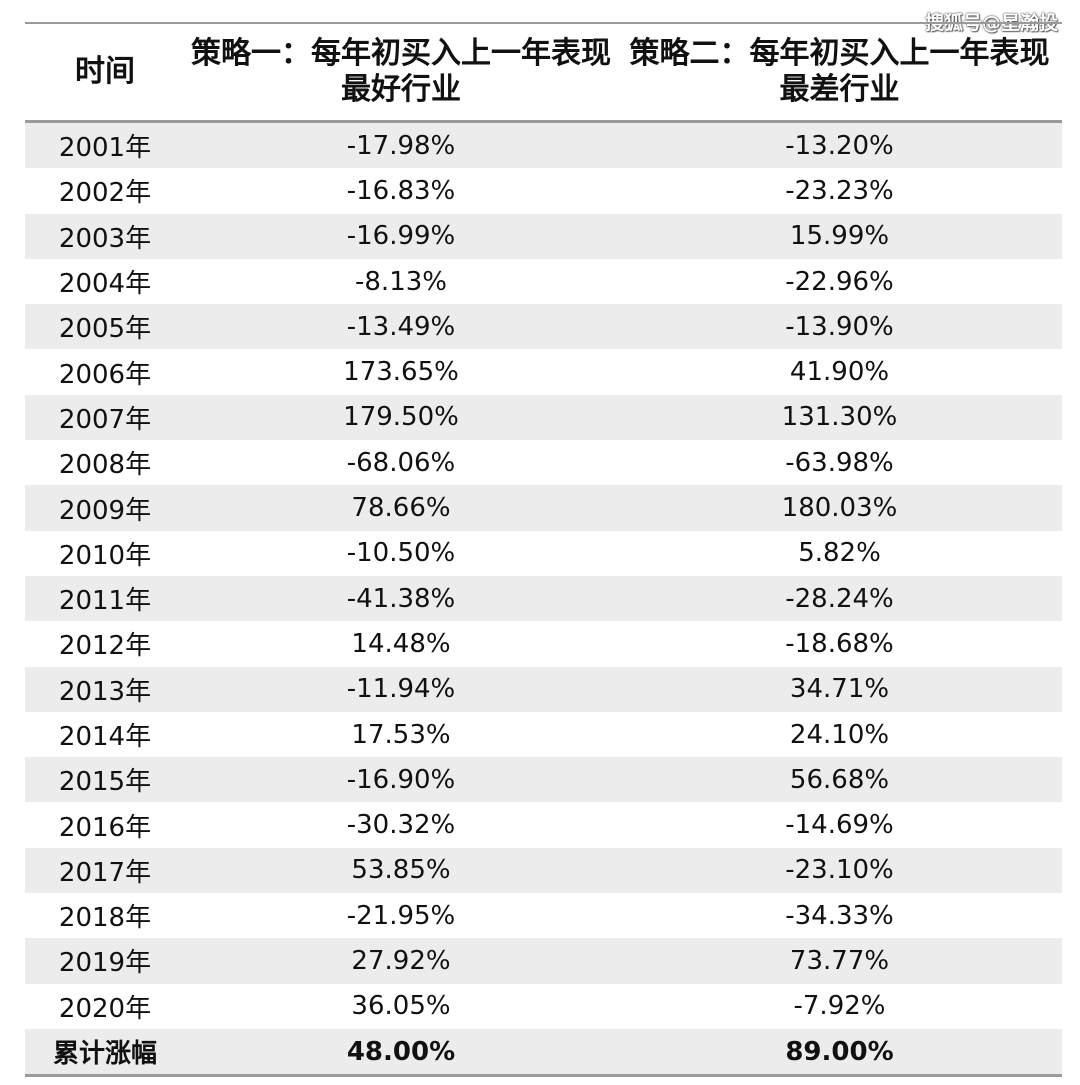 Image resolution: width=1080 pixels, height=1085 pixels. What do you see at coordinates (105, 281) in the screenshot?
I see `year-cell: 2004年` at bounding box center [105, 281].